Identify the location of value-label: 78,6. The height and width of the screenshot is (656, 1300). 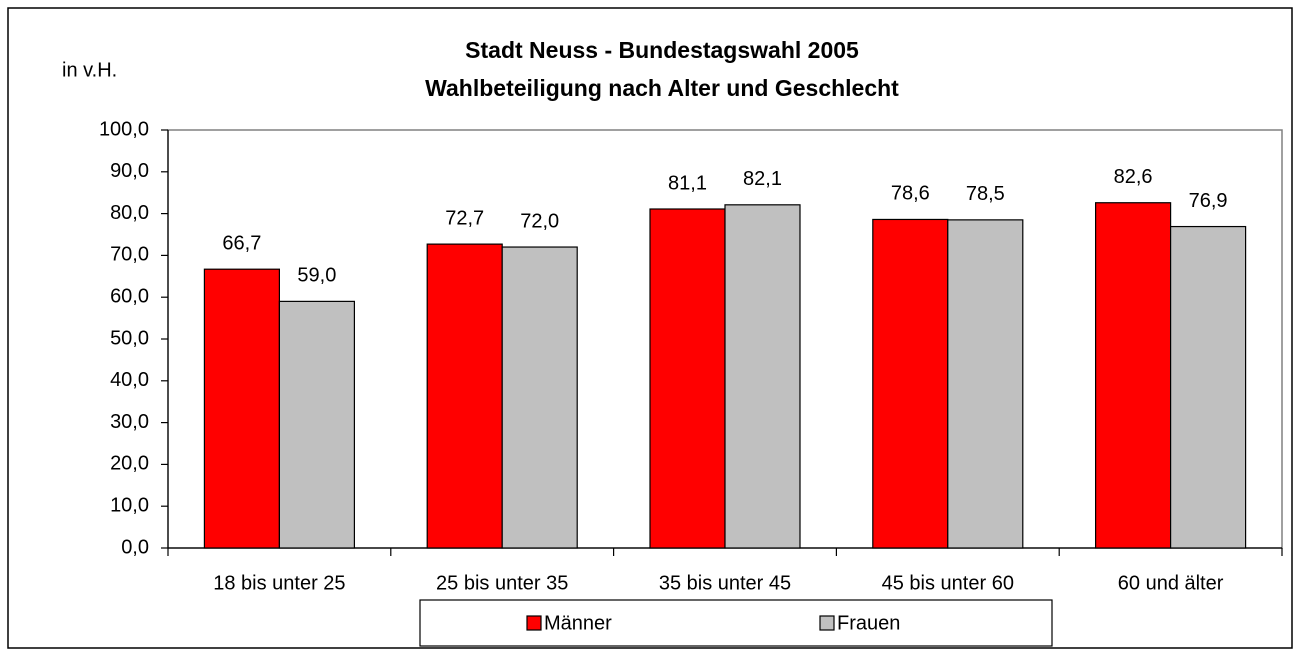
(910, 194).